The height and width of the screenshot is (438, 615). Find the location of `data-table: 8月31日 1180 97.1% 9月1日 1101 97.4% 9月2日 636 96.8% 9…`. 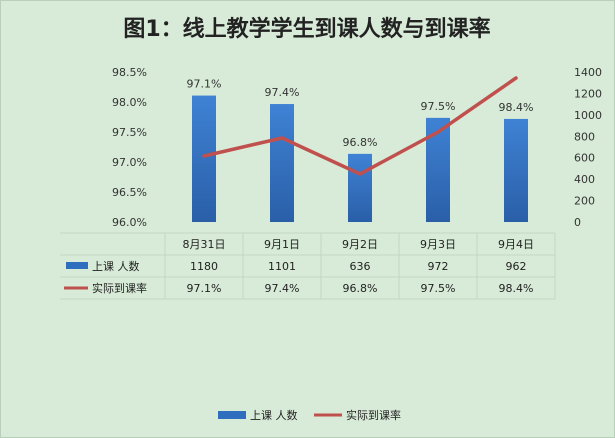

data-table: 8月31日 1180 97.1% 9月1日 1101 97.4% 9月2日 636 96.8% 9… is located at coordinates (308, 266).